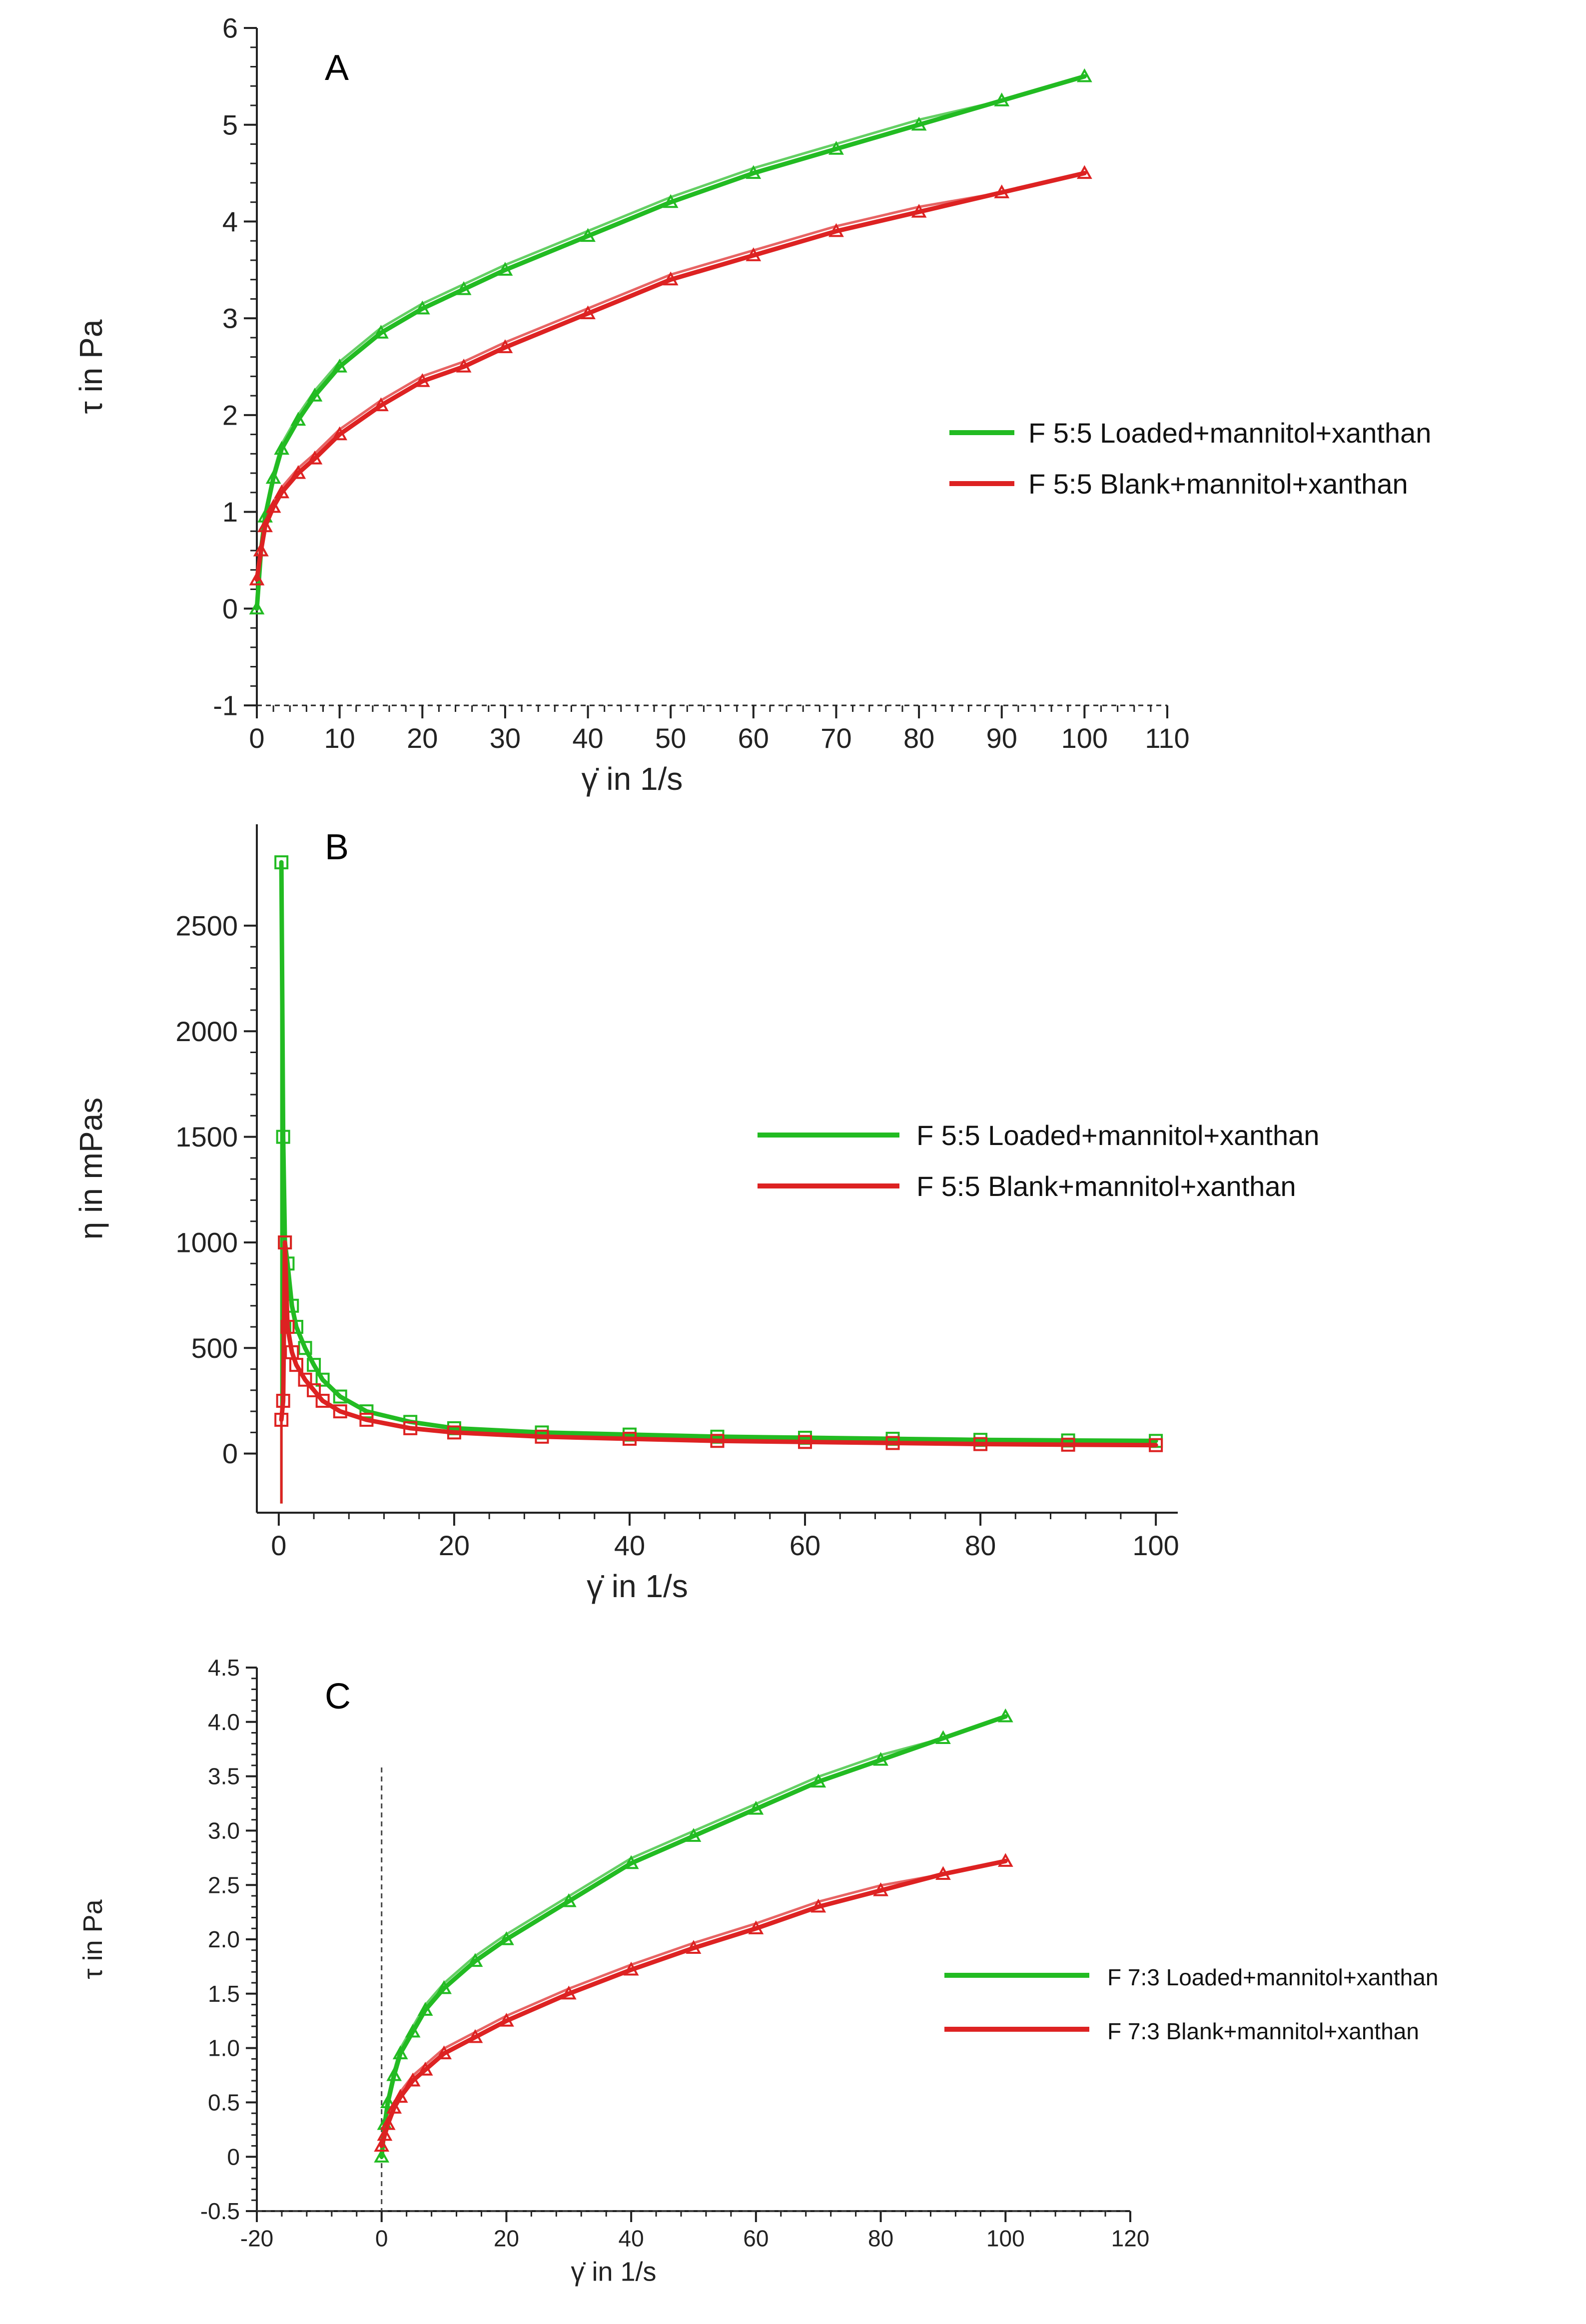 The image size is (1586, 2324). Describe the element at coordinates (224, 2048) in the screenshot. I see `y-tick-label: 1.0` at that location.